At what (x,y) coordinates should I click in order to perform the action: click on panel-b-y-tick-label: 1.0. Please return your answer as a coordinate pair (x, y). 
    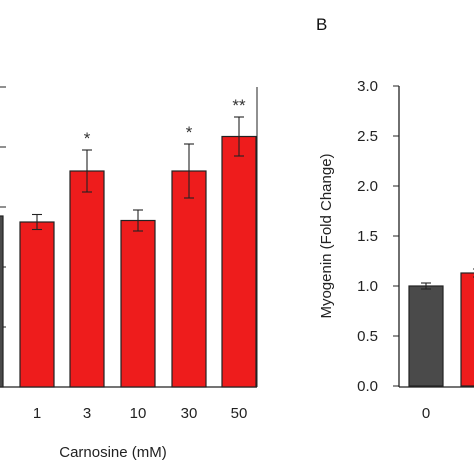
    Looking at the image, I should click on (367, 286).